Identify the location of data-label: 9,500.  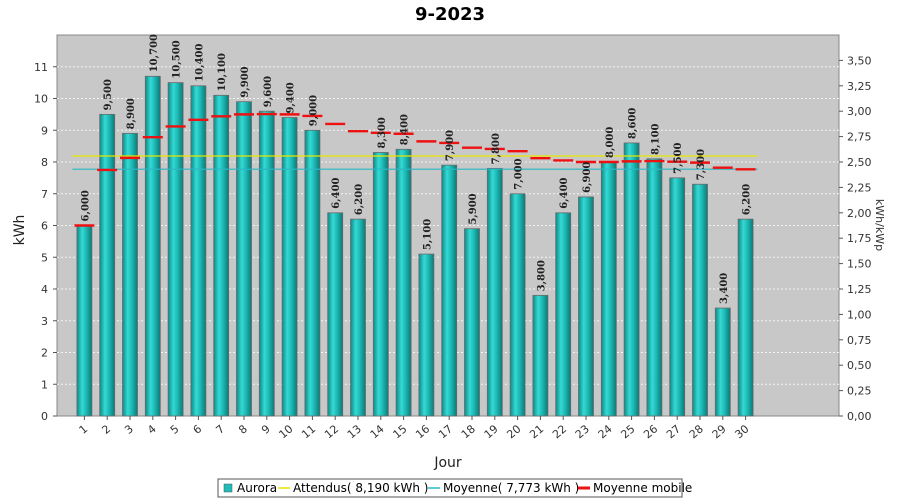
(108, 94).